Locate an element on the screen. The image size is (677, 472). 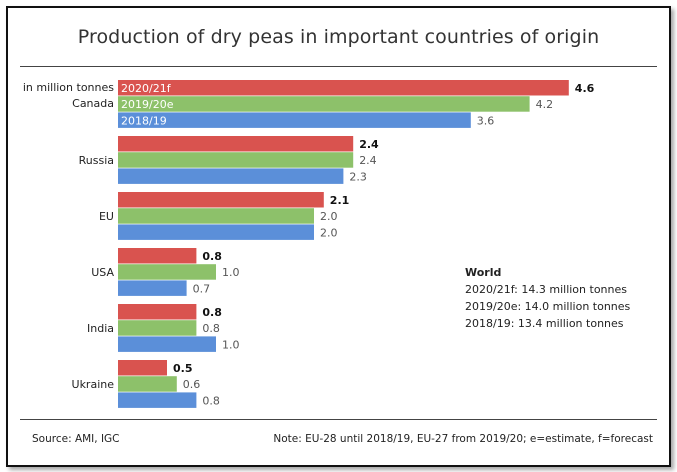
value-label-eu-2019-20e: 2.0 is located at coordinates (329, 216).